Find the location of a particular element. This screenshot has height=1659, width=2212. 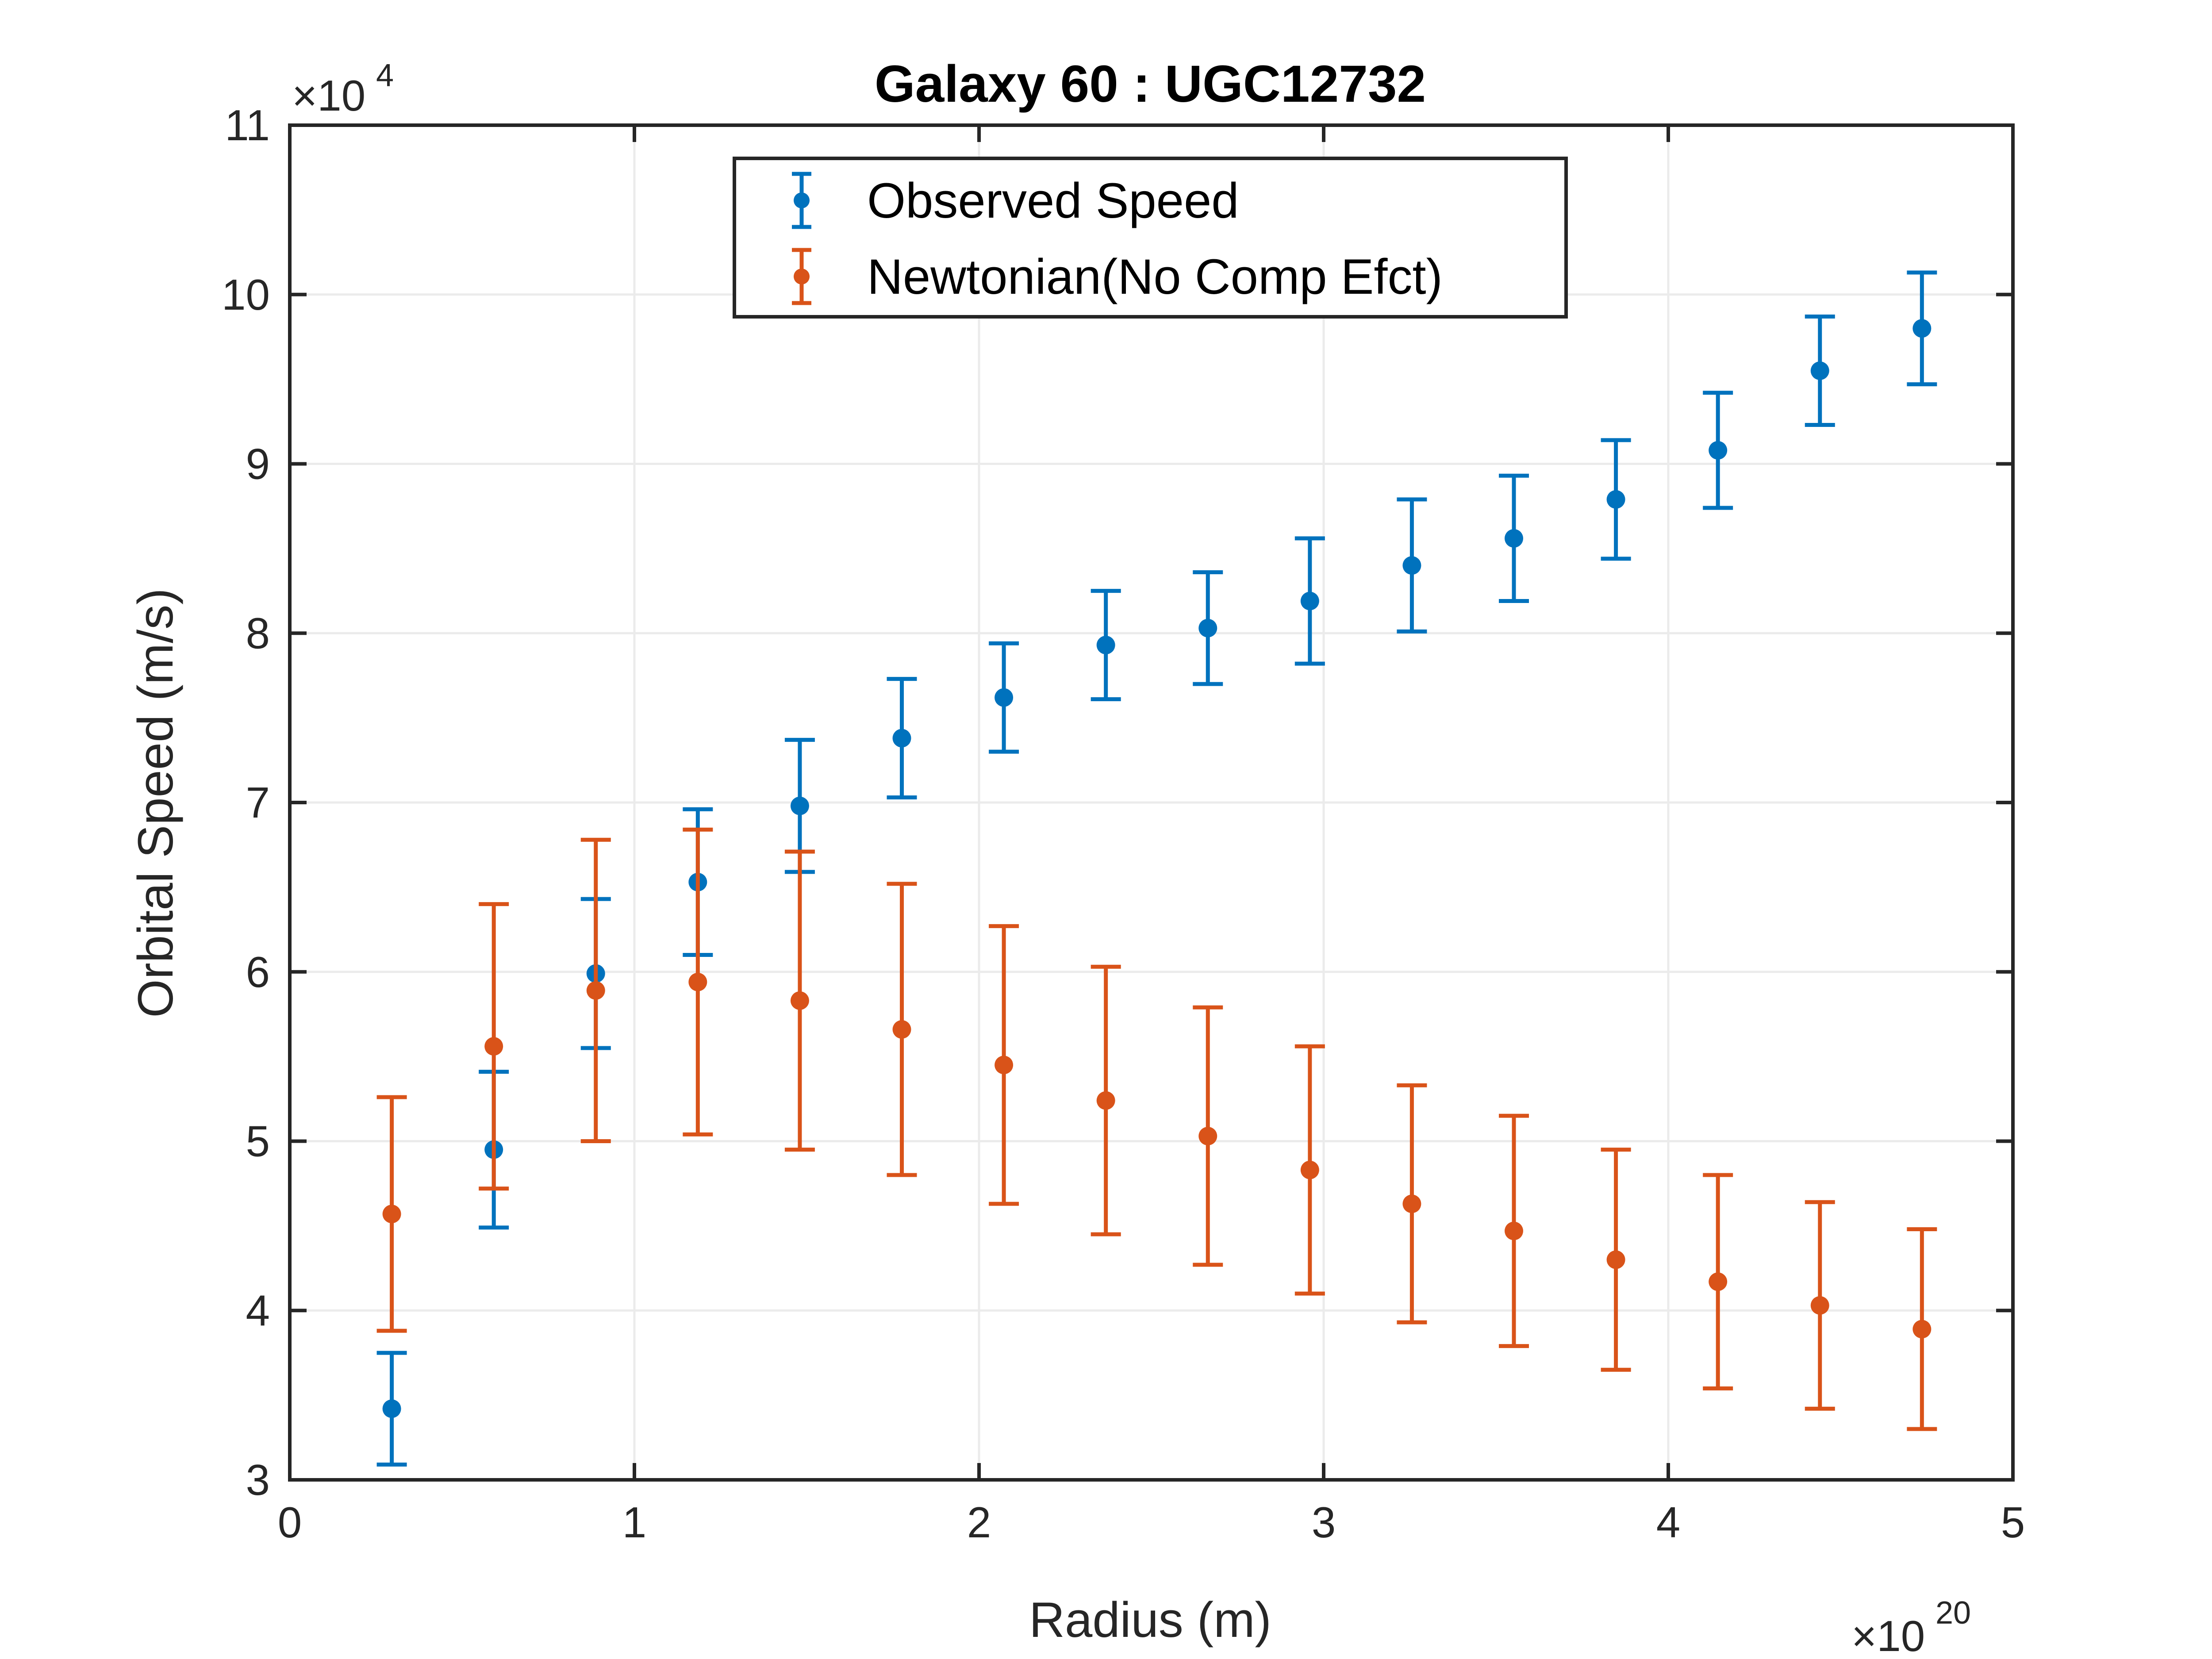

chart-title: Galaxy 60 : UGC12732 is located at coordinates (1151, 84).